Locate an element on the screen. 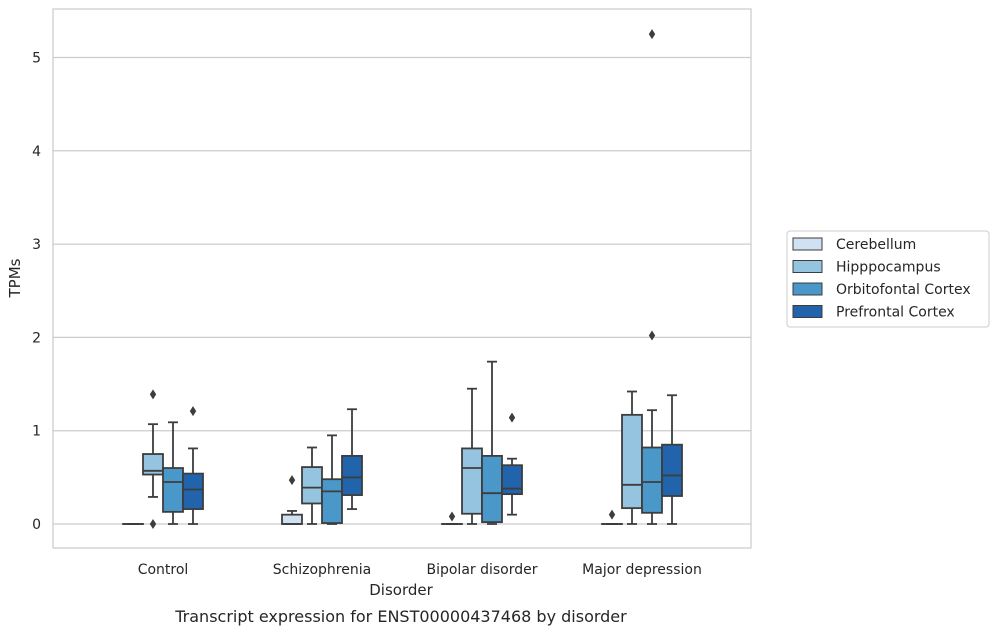 The width and height of the screenshot is (999, 634). legend-label: Cerebellum is located at coordinates (876, 245).